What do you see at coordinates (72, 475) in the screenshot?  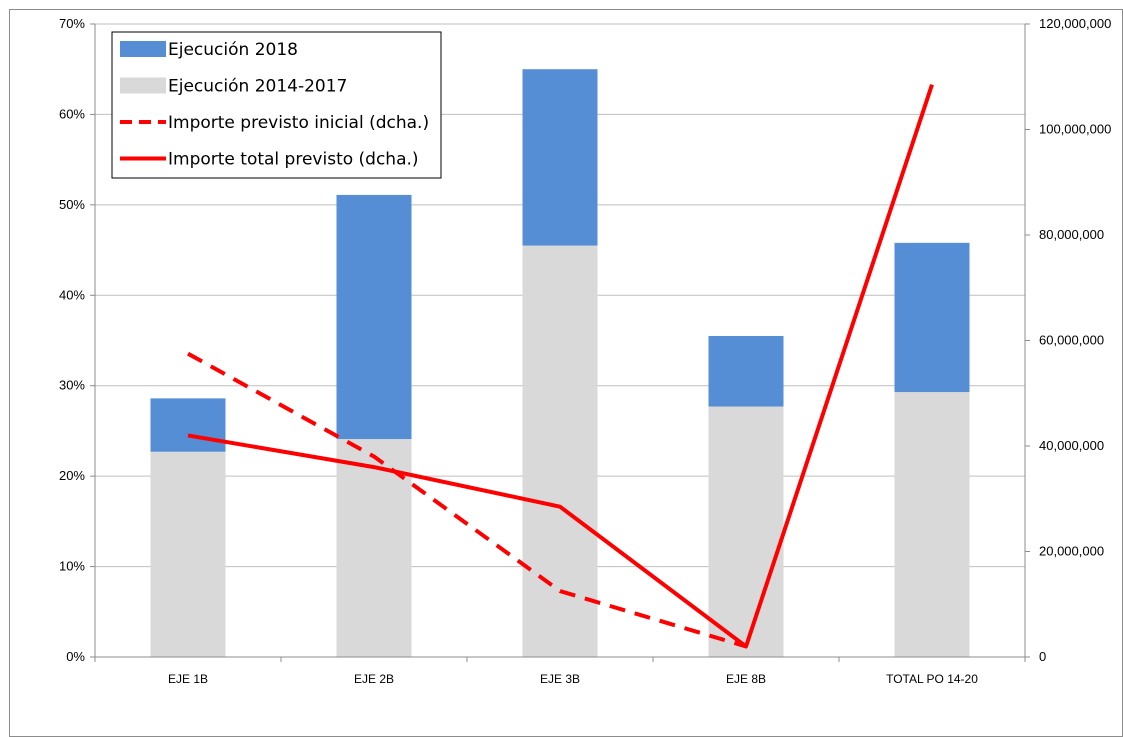 I see `y-left-tick-label: 20%` at bounding box center [72, 475].